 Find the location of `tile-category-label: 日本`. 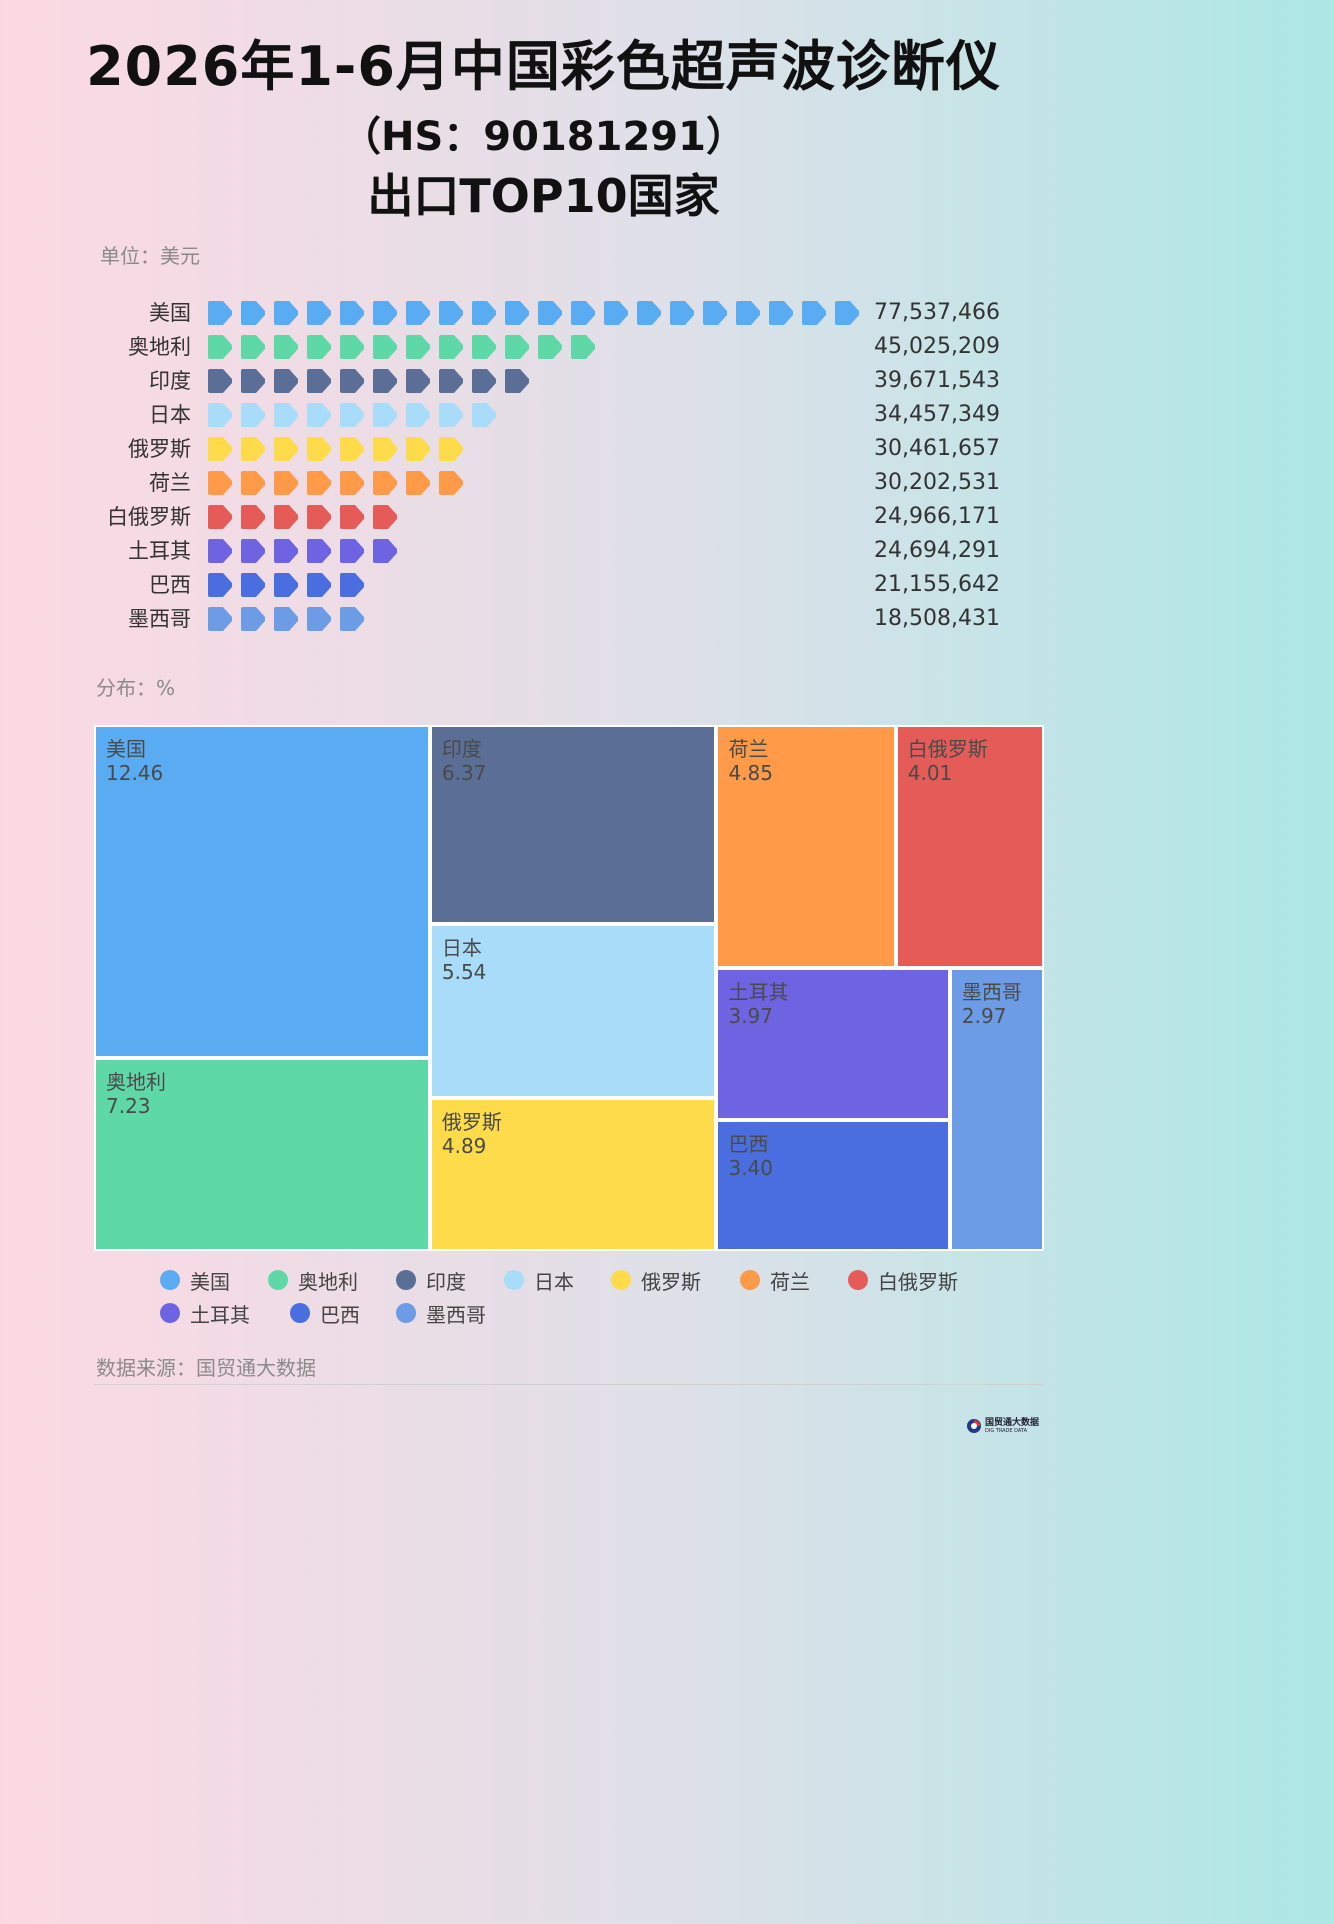

tile-category-label: 日本 is located at coordinates (461, 948).